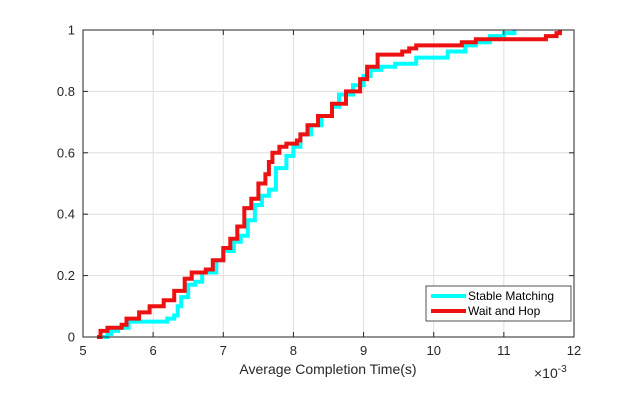  Describe the element at coordinates (433, 350) in the screenshot. I see `x-tick-label: 10` at that location.